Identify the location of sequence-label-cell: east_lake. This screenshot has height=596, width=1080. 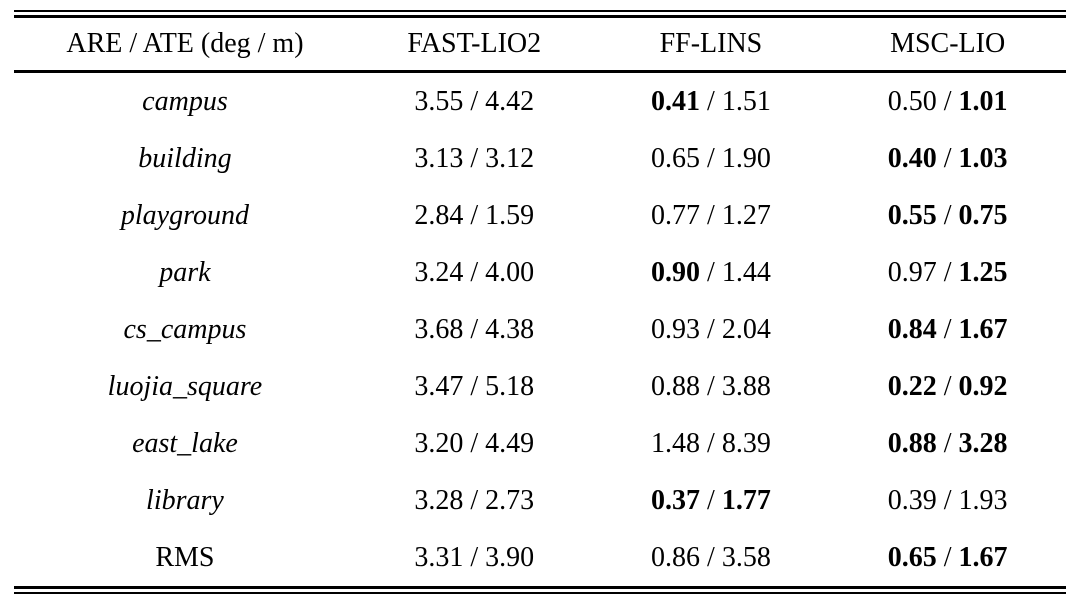
(185, 443).